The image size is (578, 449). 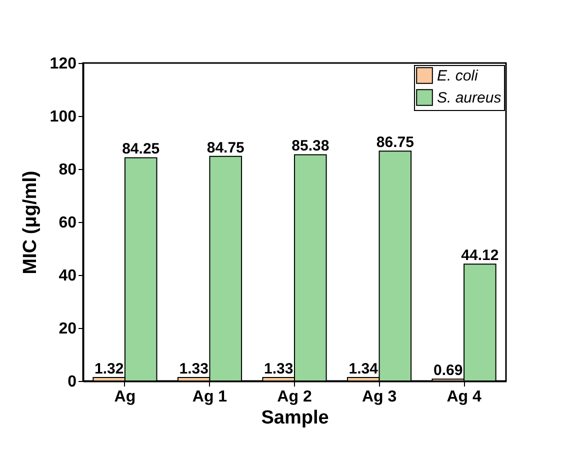 What do you see at coordinates (67, 170) in the screenshot?
I see `y-tick-label: 80` at bounding box center [67, 170].